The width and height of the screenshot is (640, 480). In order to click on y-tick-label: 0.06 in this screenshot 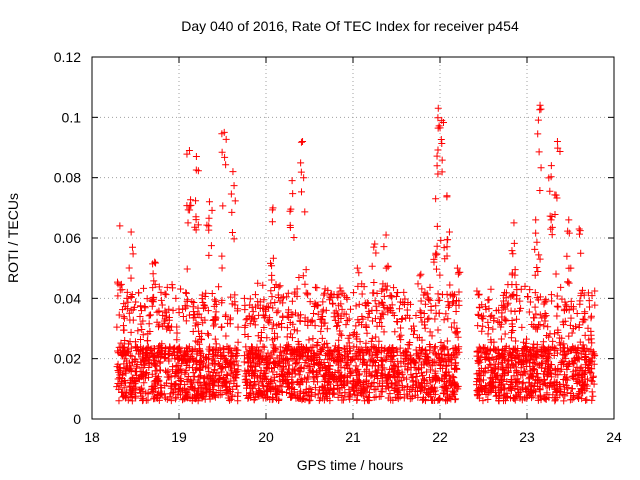, I will do `click(67, 238)`.